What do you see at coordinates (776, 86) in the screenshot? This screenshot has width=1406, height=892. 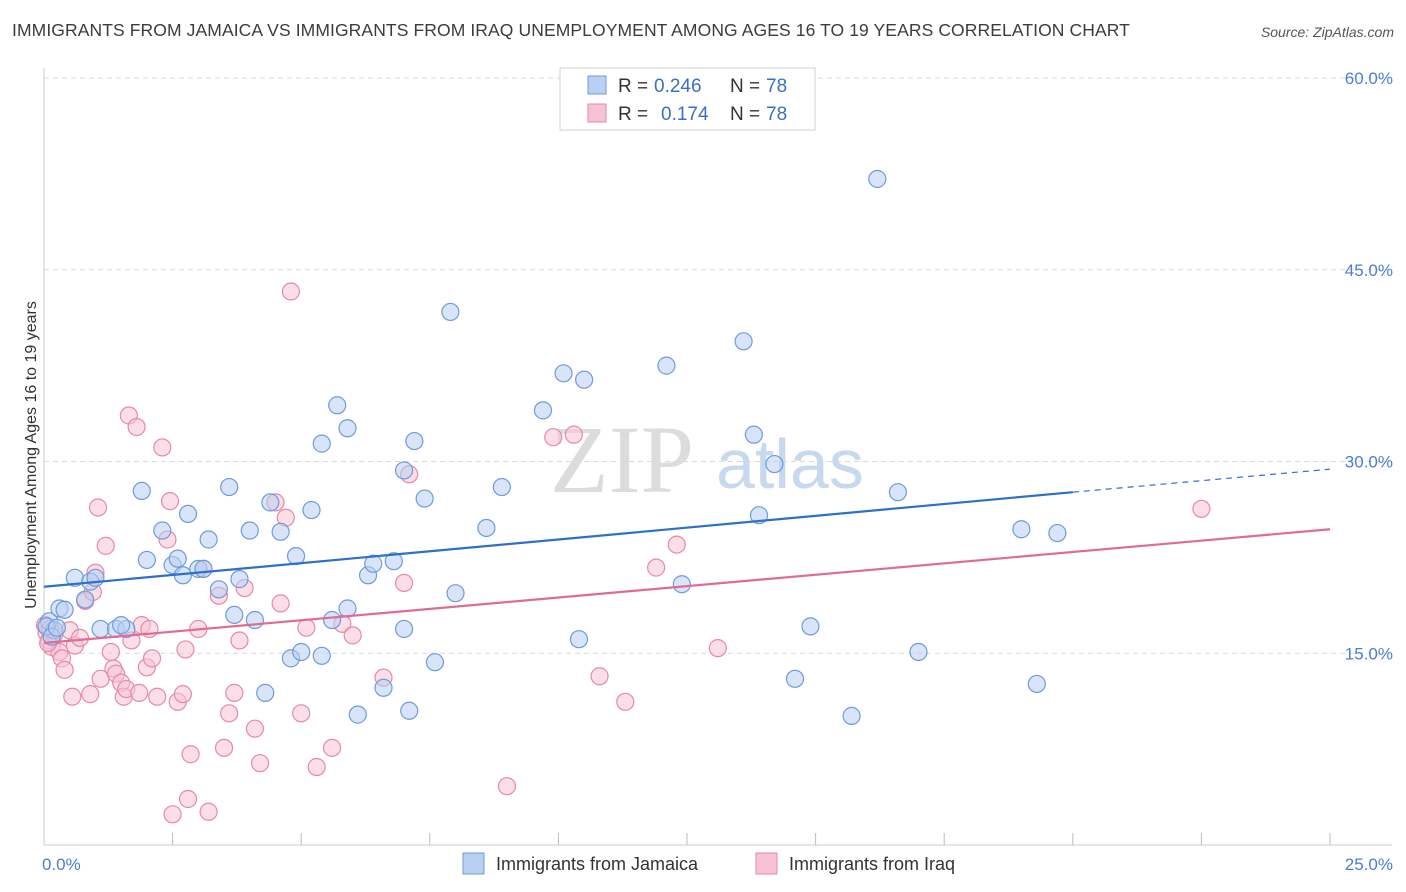 I see `legend-n-value-jamaica: 78` at bounding box center [776, 86].